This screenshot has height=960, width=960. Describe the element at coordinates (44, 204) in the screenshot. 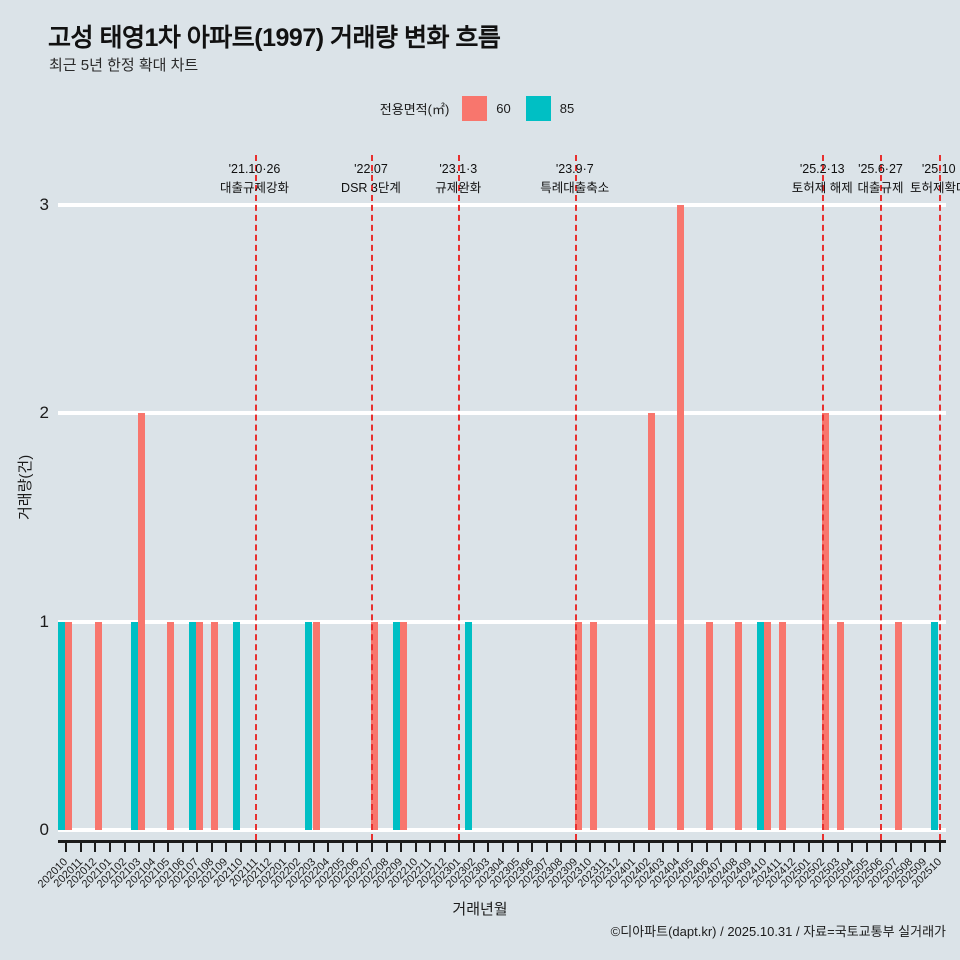

I see `y-tick-label: 3` at that location.